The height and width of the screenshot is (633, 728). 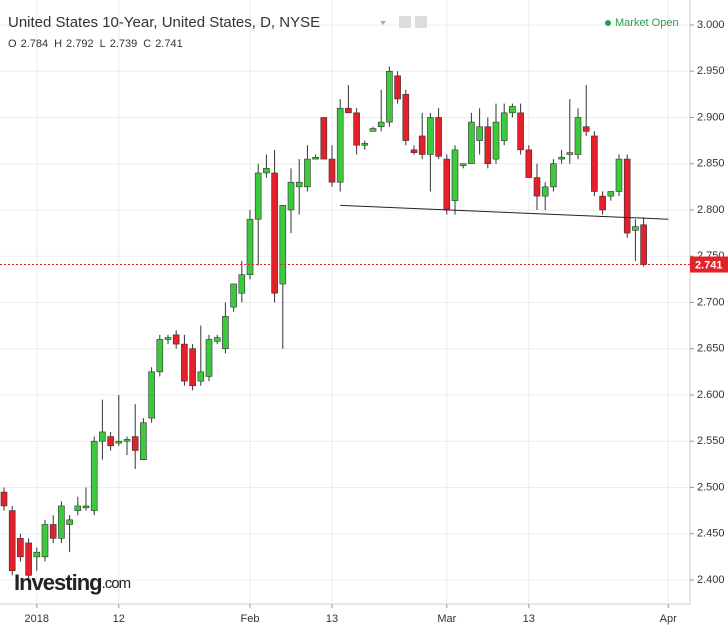 I want to click on ohlc-value: 2.739, so click(x=124, y=44).